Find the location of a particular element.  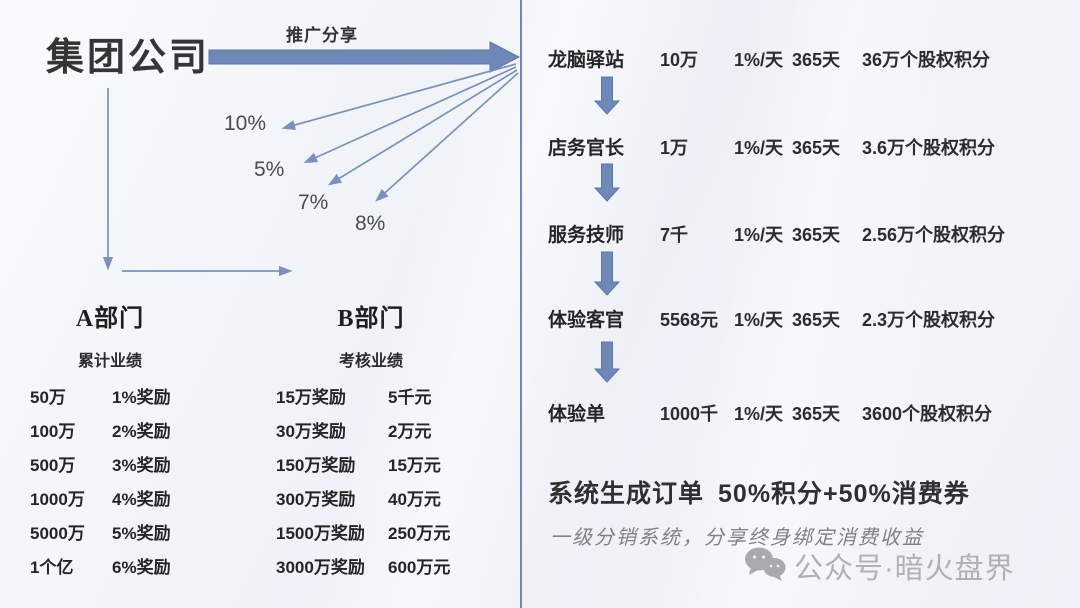

level-points: 2.3万个股权积分 is located at coordinates (929, 320).